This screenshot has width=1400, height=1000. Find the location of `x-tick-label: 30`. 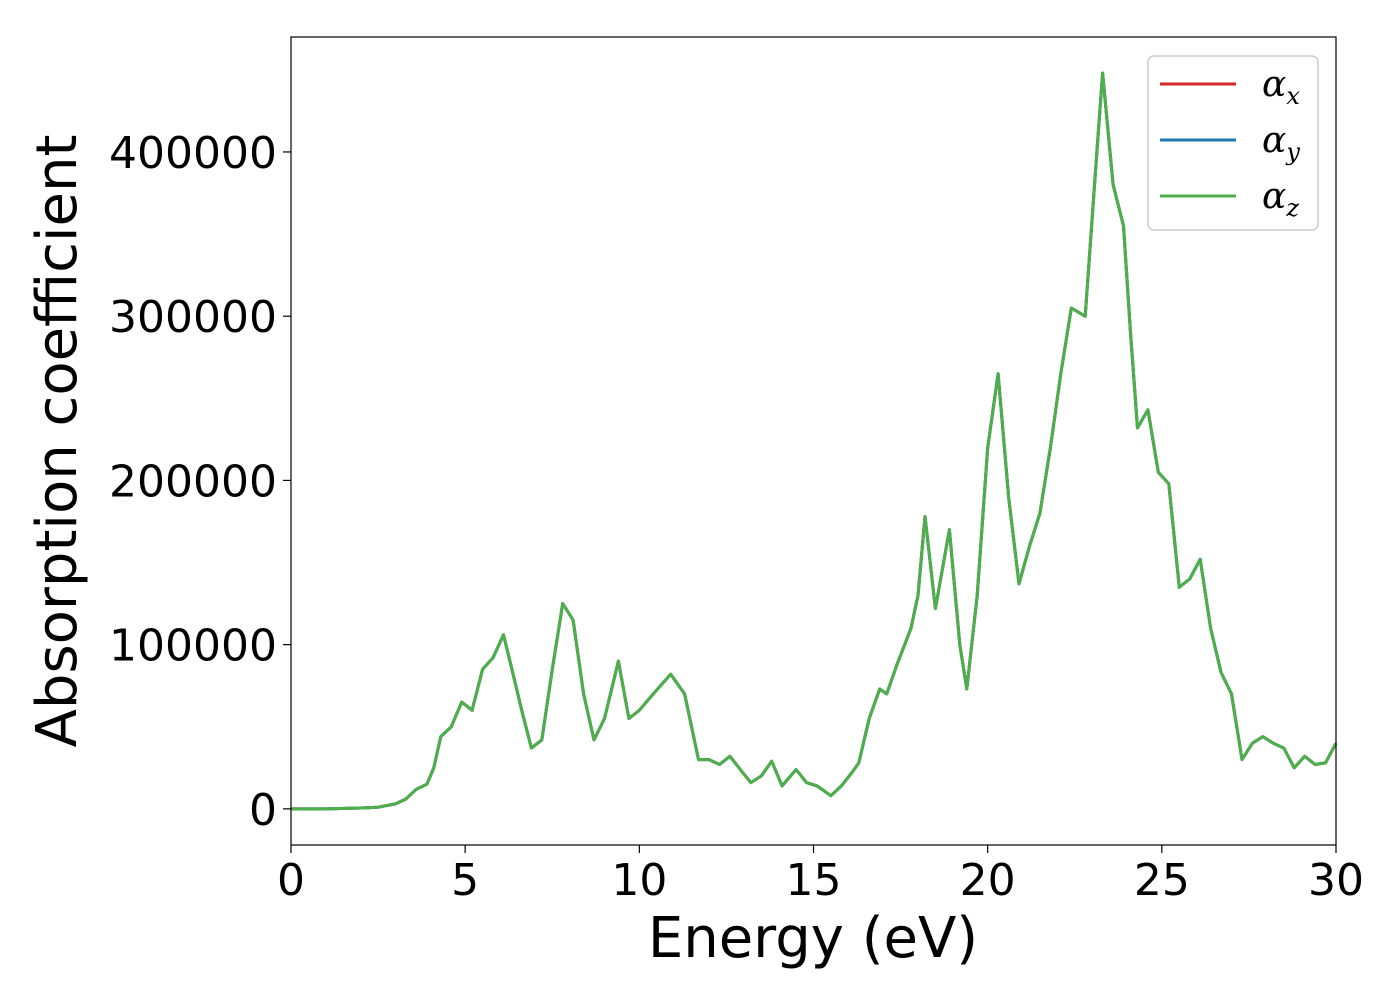

x-tick-label: 30 is located at coordinates (1336, 880).